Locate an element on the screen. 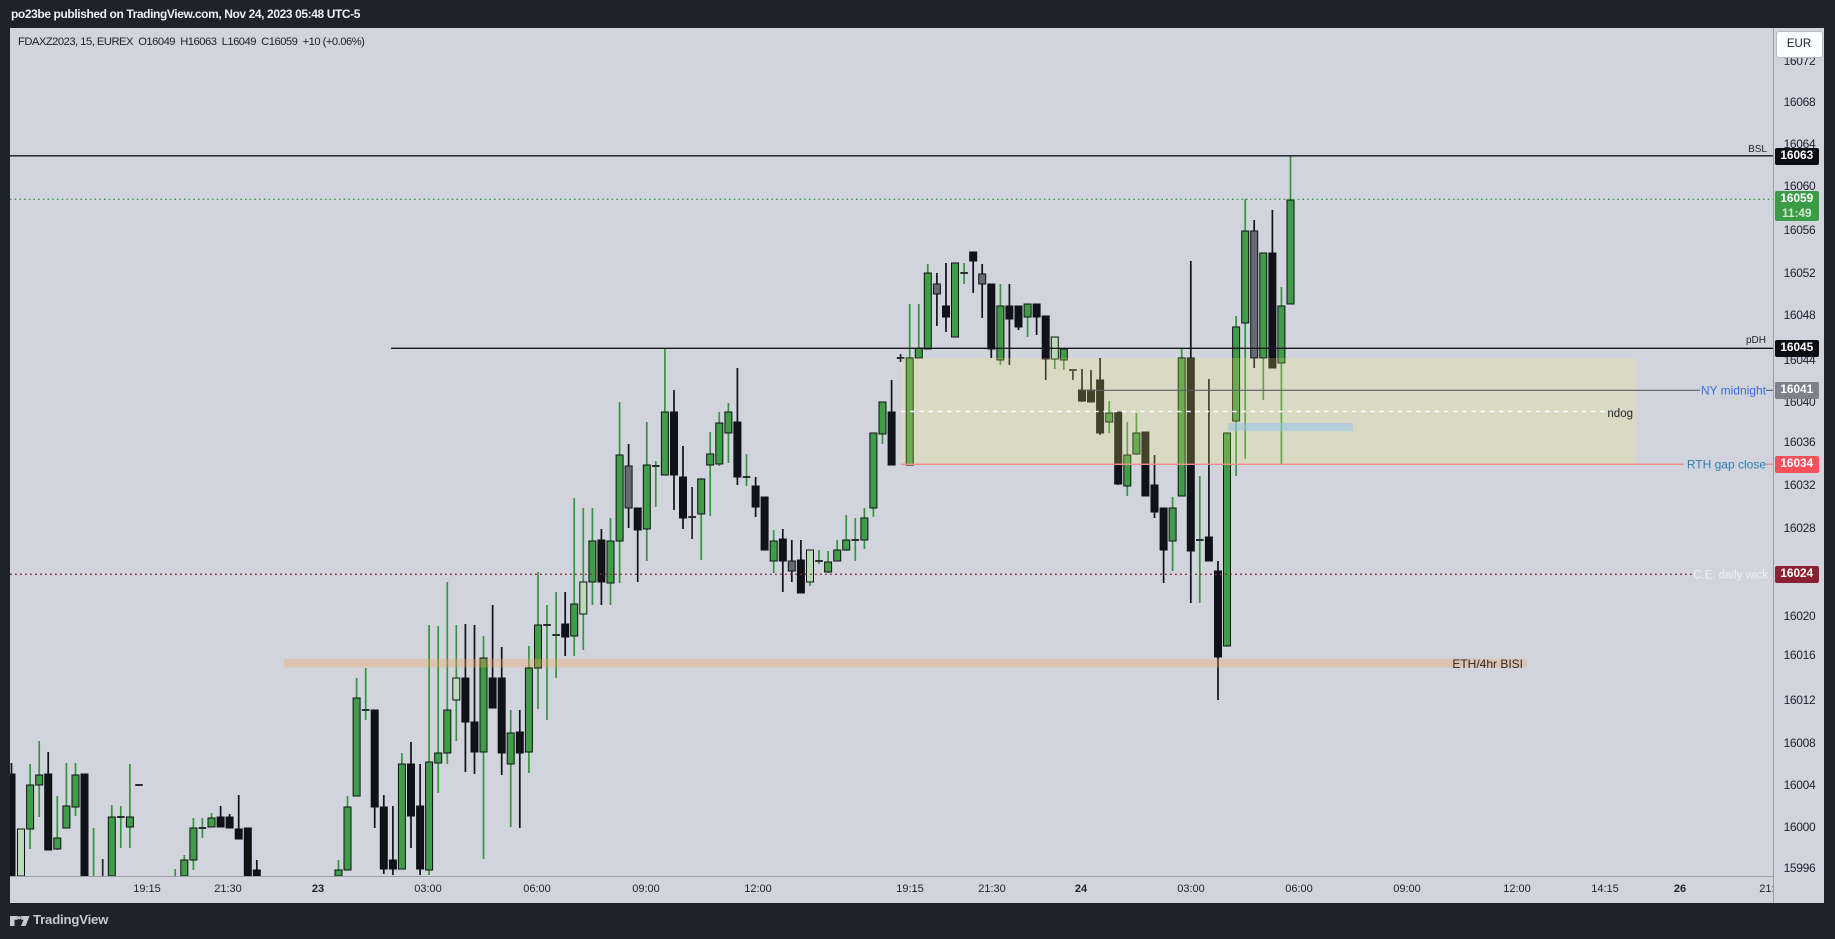 This screenshot has height=939, width=1835. svg-text: ndog is located at coordinates (1620, 414).